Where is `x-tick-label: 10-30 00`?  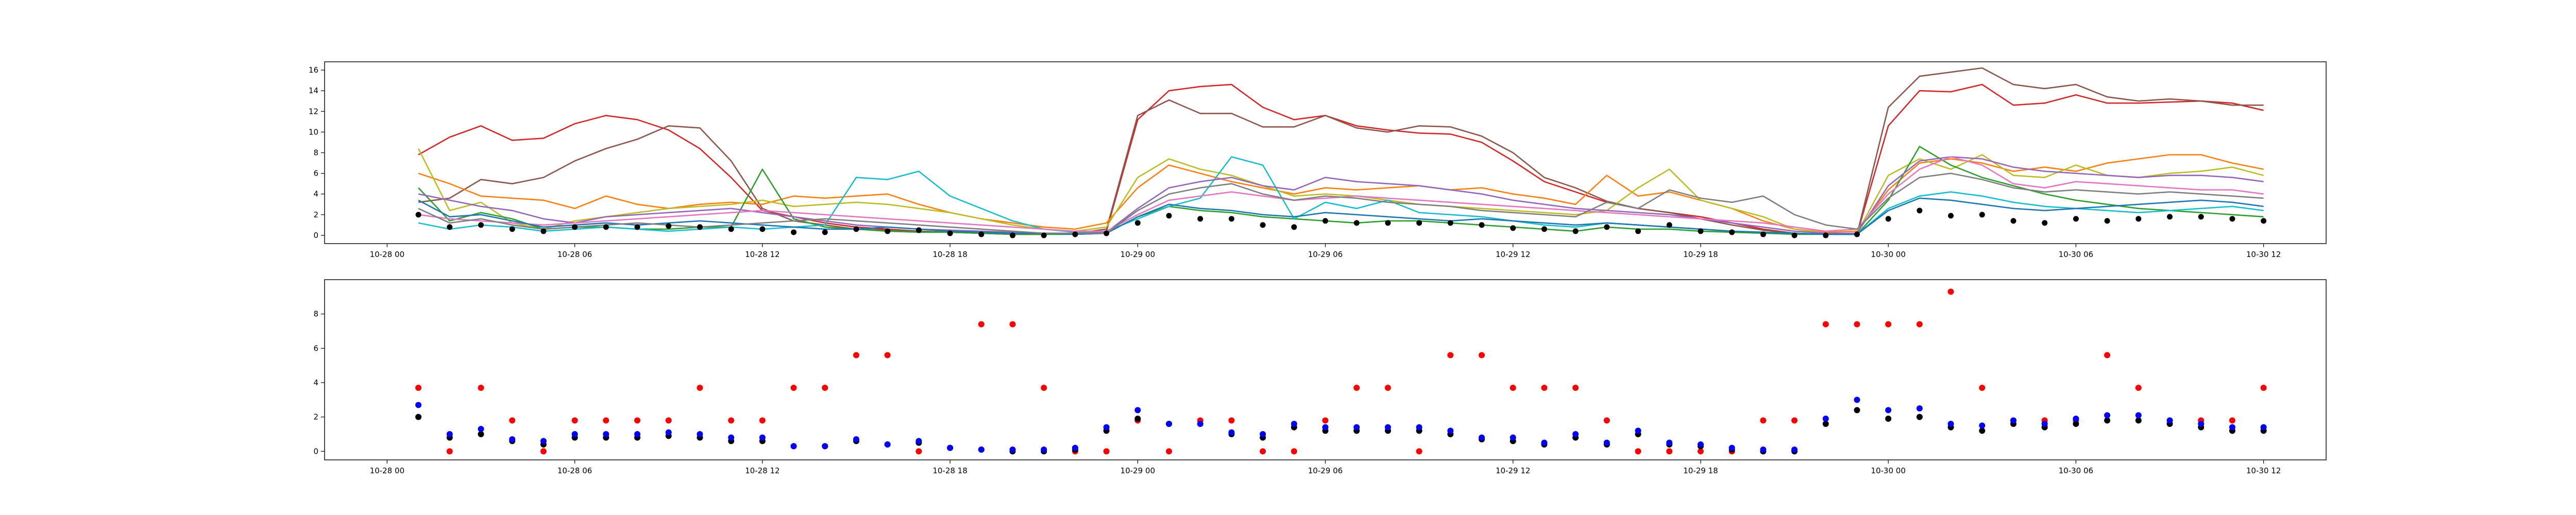
x-tick-label: 10-30 00 is located at coordinates (1888, 254).